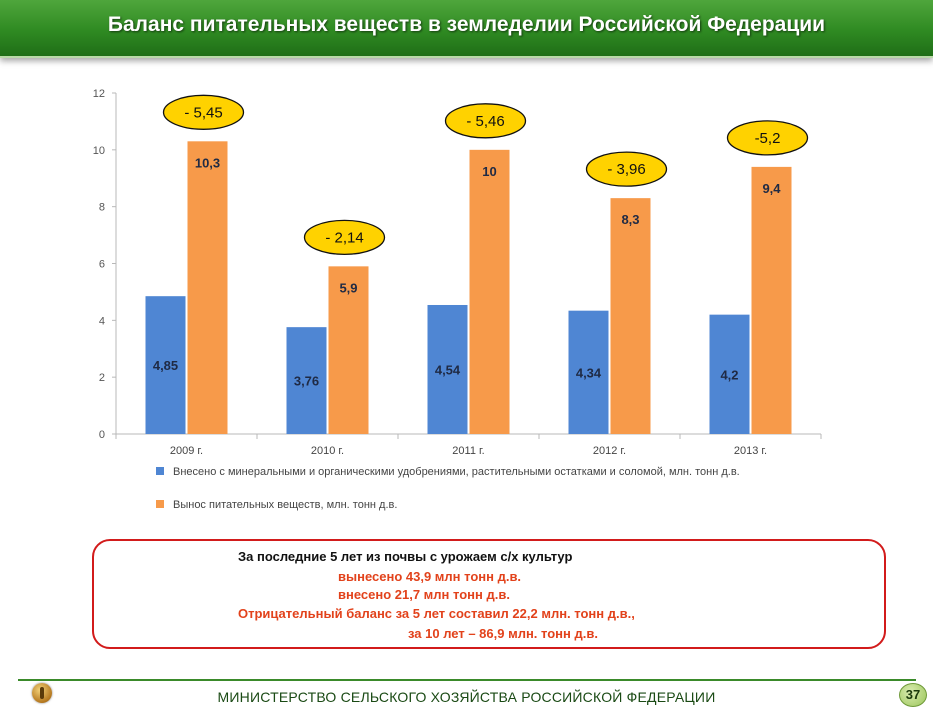 This screenshot has height=707, width=933. I want to click on x-tick-label: 2010 г., so click(327, 451).